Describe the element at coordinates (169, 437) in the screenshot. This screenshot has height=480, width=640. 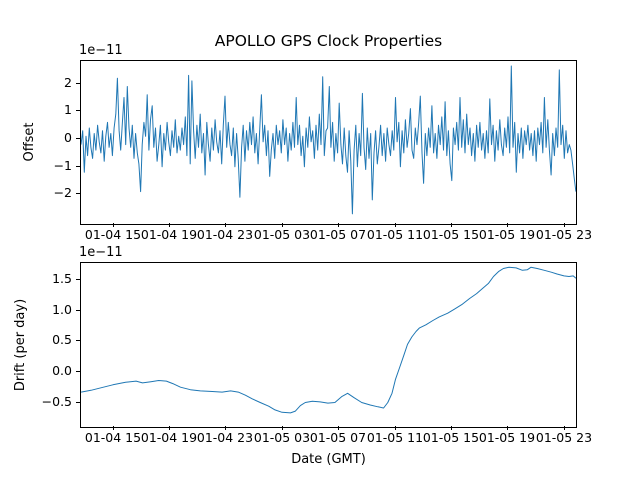
I see `drift-x-tick-label: 01-04 19` at that location.